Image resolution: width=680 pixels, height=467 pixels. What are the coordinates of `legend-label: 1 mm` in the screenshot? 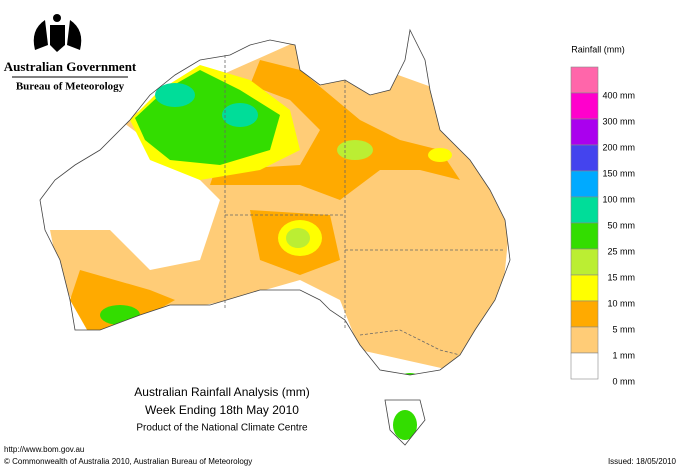 It's located at (624, 355).